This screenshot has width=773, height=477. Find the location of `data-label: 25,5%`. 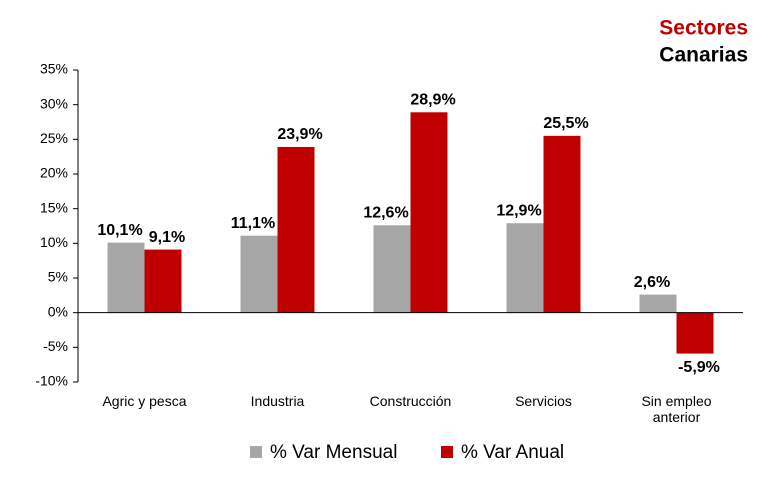

data-label: 25,5% is located at coordinates (565, 123).